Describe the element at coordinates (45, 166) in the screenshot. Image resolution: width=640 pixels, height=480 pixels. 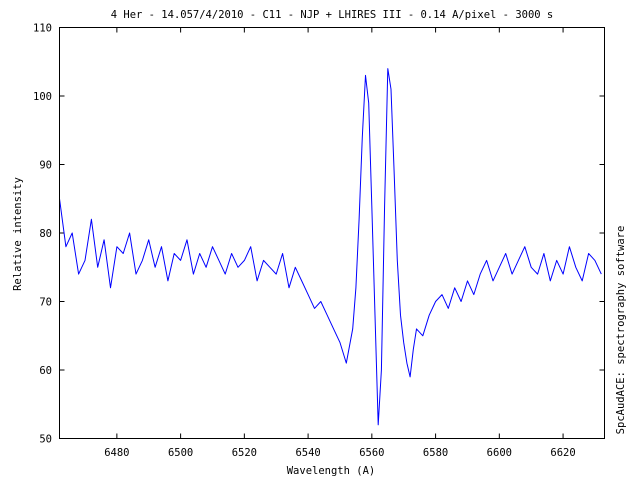
I see `y-tick-label: 90` at that location.